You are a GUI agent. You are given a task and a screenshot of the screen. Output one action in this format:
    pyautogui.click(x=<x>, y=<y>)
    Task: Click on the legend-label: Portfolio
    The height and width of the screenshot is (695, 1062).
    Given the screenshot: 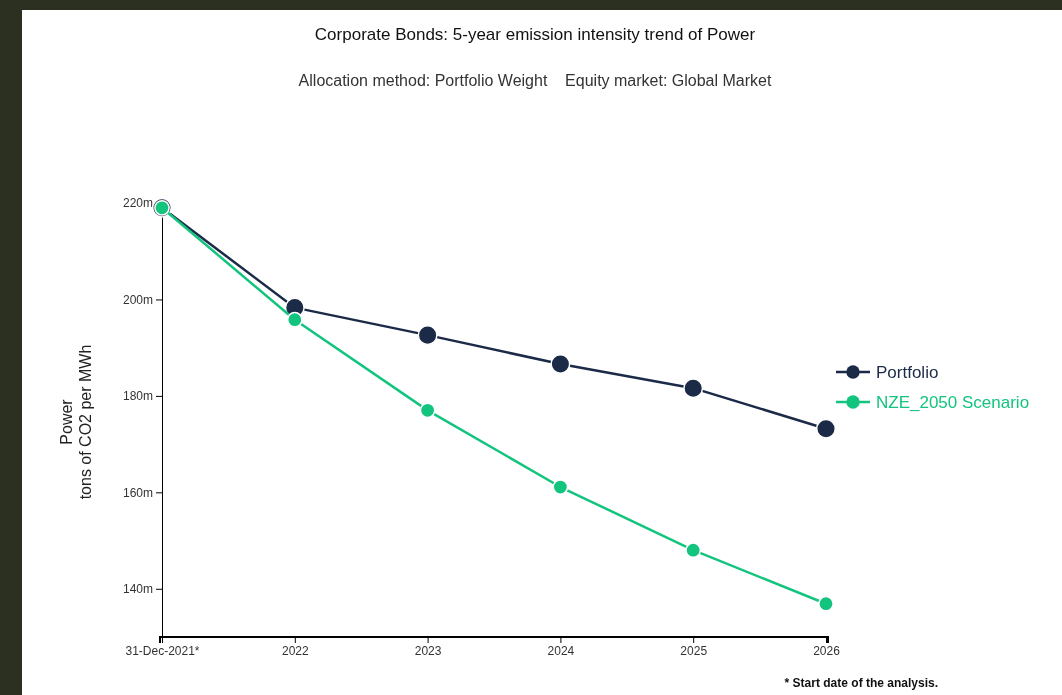 What is the action you would take?
    pyautogui.click(x=907, y=372)
    